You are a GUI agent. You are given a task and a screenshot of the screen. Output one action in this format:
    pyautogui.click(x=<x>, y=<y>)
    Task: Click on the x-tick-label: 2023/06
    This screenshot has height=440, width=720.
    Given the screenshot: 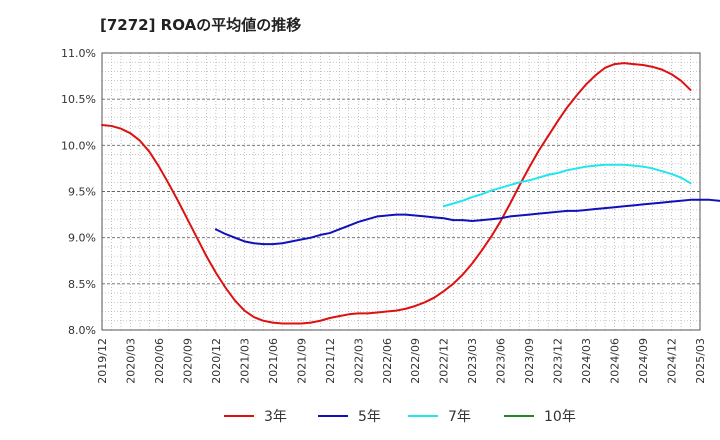 What is the action you would take?
    pyautogui.click(x=501, y=361)
    